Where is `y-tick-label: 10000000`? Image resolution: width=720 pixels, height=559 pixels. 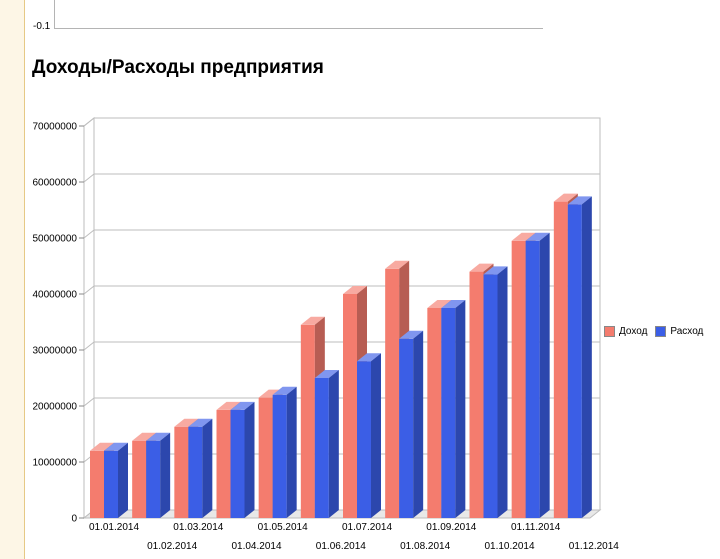
y-tick-label: 10000000 is located at coordinates (55, 463).